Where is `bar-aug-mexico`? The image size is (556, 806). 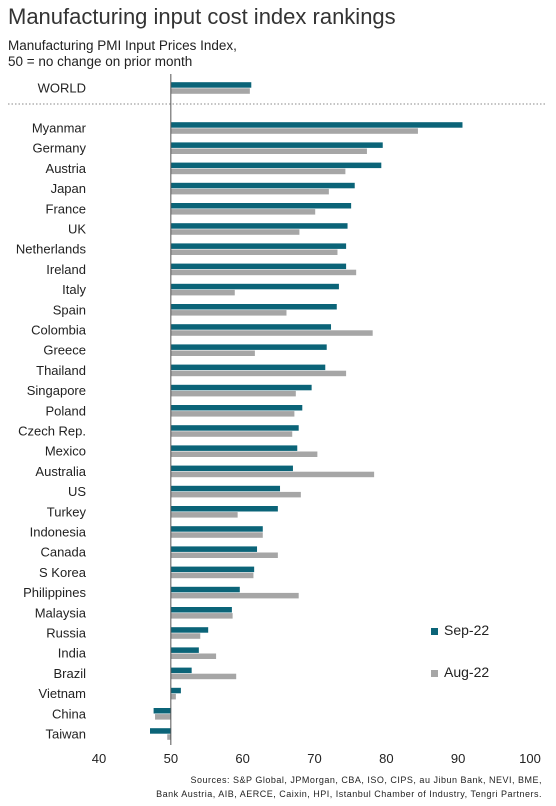
bar-aug-mexico is located at coordinates (244, 454).